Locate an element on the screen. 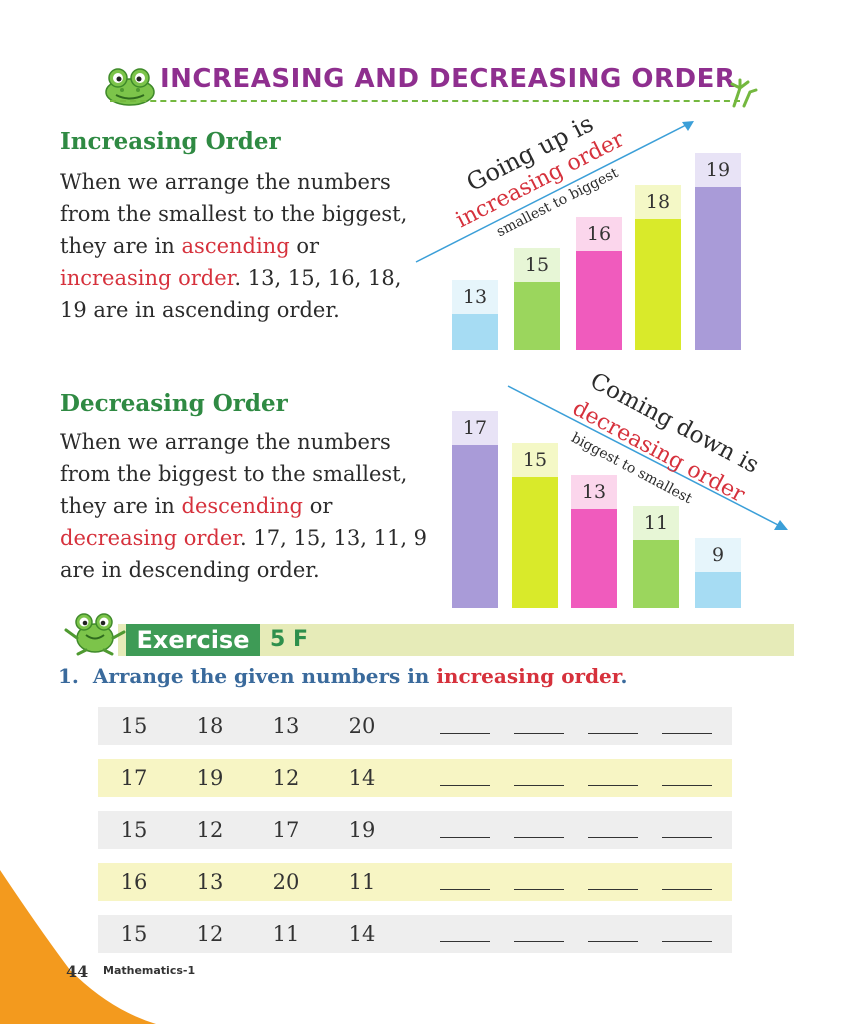 The width and height of the screenshot is (843, 1024). bar-19: 19 is located at coordinates (718, 251).